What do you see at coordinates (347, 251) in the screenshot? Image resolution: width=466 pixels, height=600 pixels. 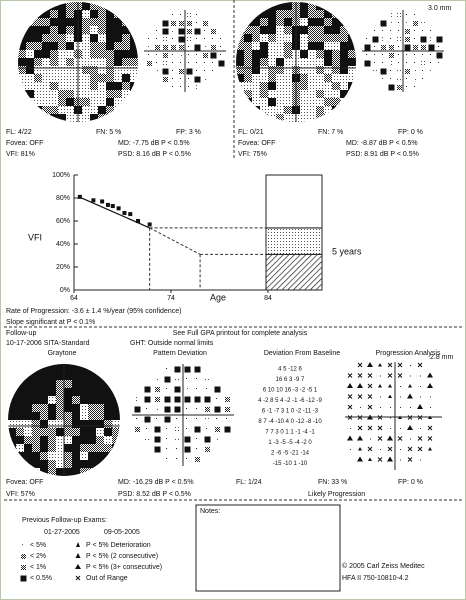 I see `annotation: 5 years` at bounding box center [347, 251].